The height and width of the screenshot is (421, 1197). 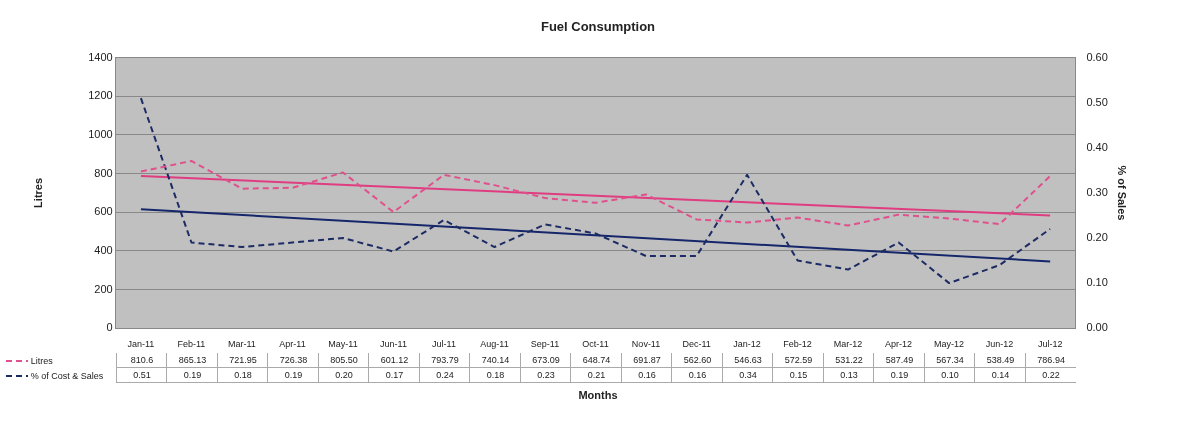 What do you see at coordinates (343, 375) in the screenshot?
I see `data-label: 0.20` at bounding box center [343, 375].